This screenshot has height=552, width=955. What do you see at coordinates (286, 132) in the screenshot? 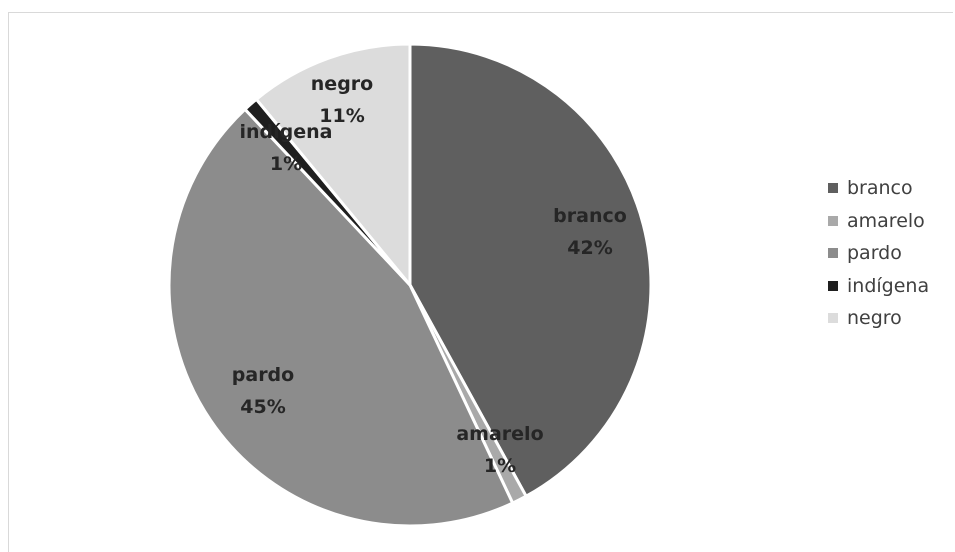
I see `data-label-category: indígena` at bounding box center [286, 132].